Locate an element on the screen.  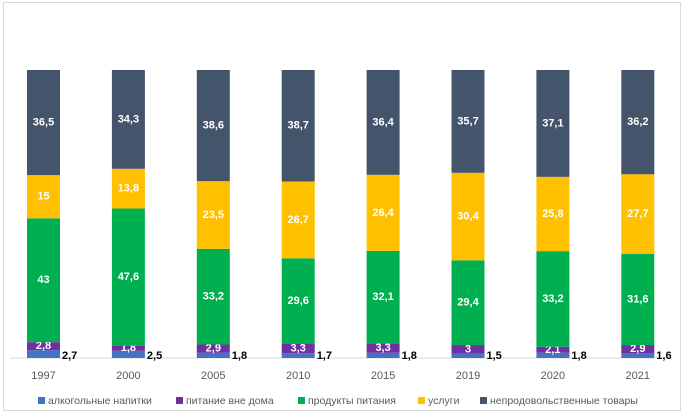
data-label: 1,7 is located at coordinates (324, 356).